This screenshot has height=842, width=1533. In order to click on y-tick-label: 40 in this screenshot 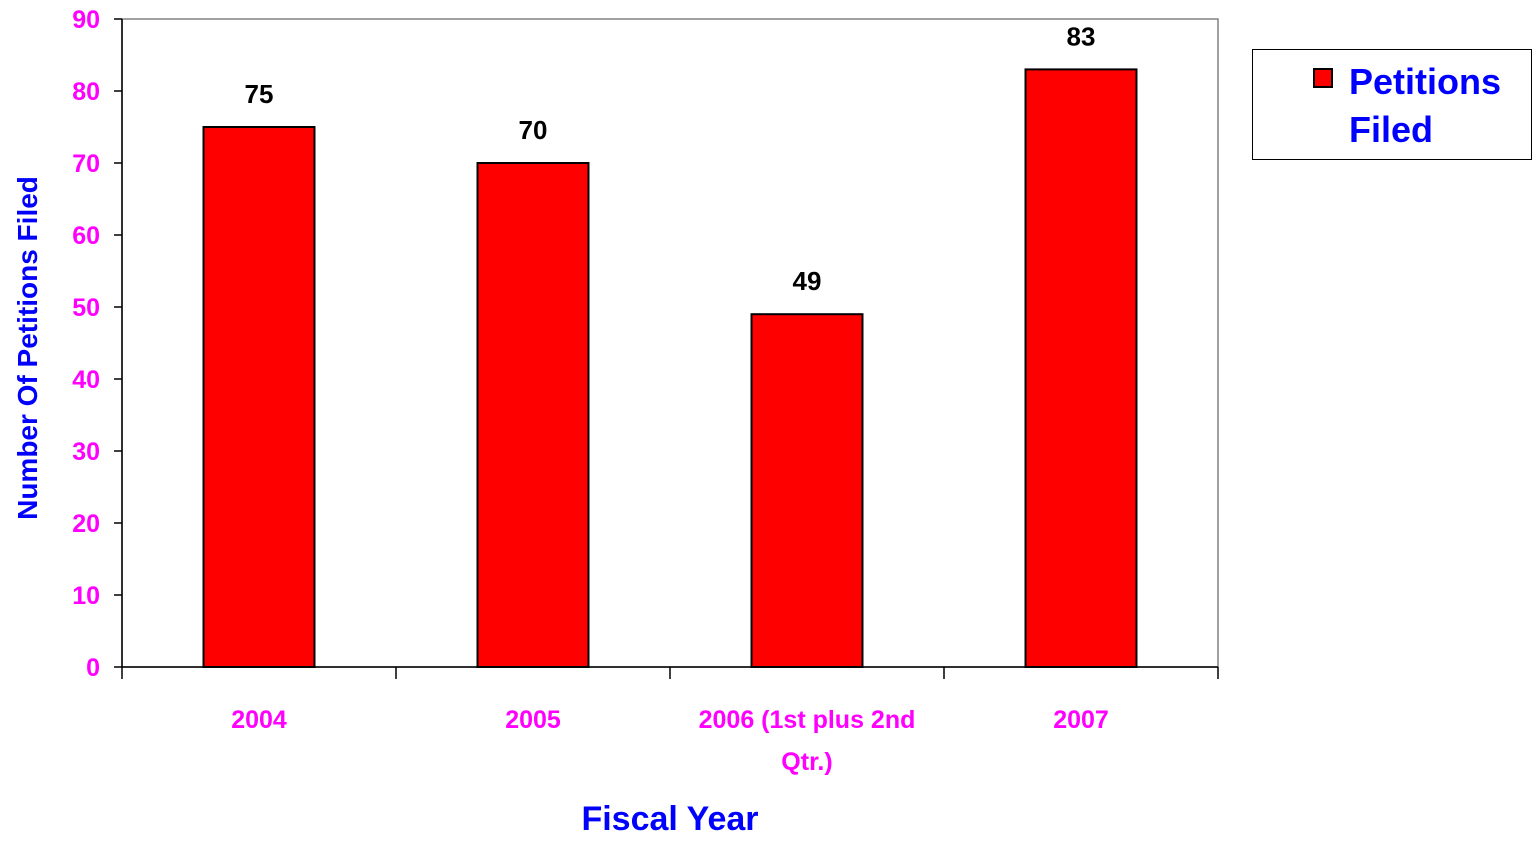, I will do `click(86, 380)`.